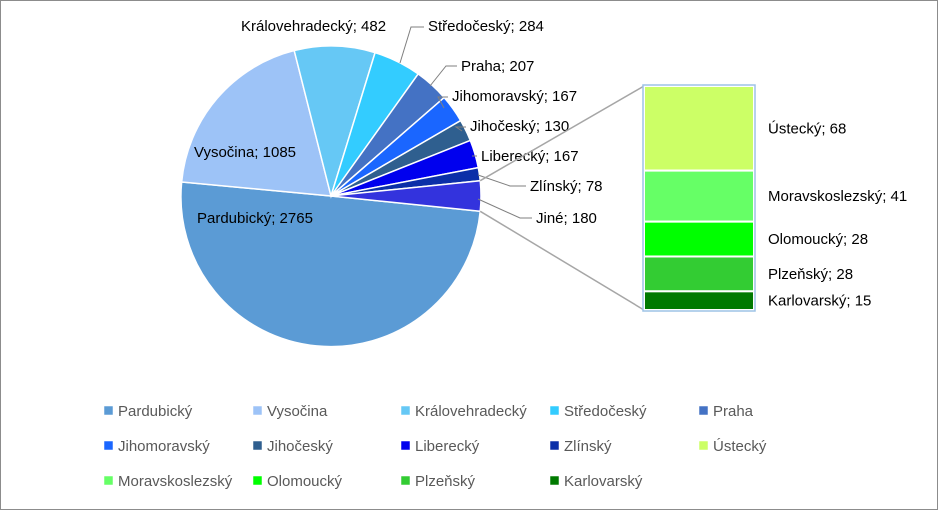  I want to click on data-label-zlinsky: Zlínský; 78, so click(566, 186).